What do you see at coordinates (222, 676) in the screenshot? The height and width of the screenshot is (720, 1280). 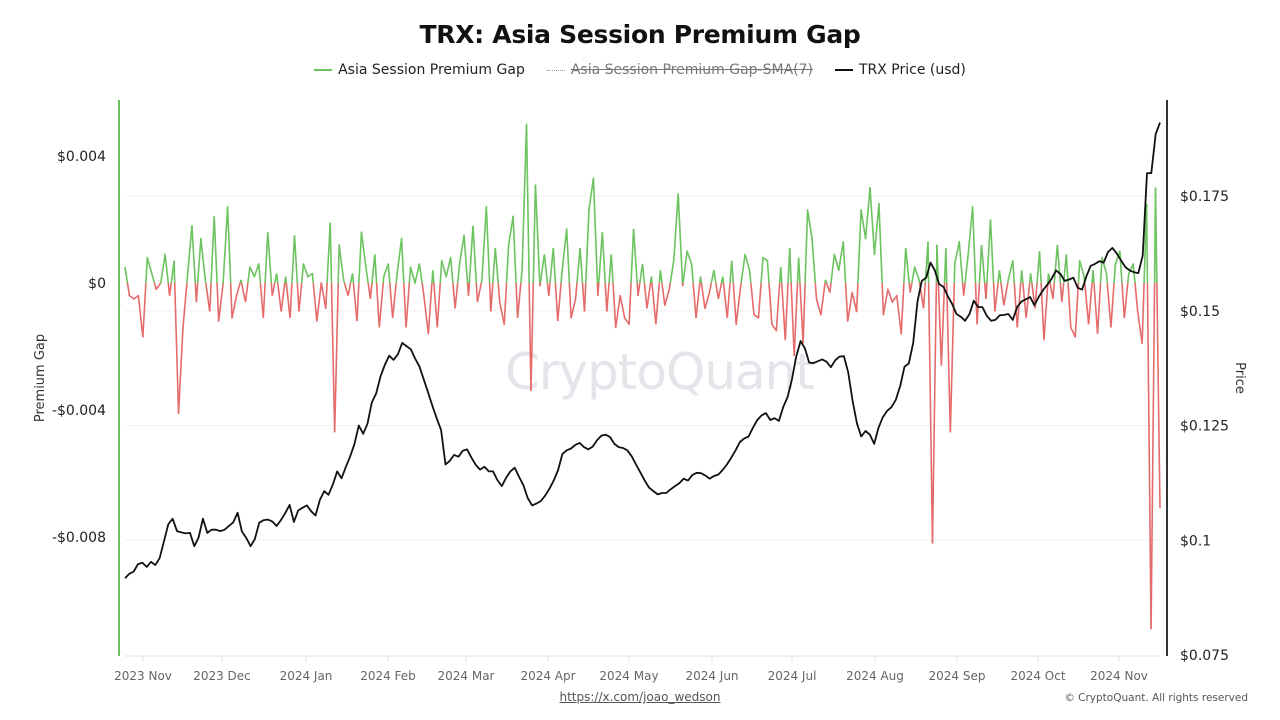 I see `x-tick-label: 2023 Dec` at bounding box center [222, 676].